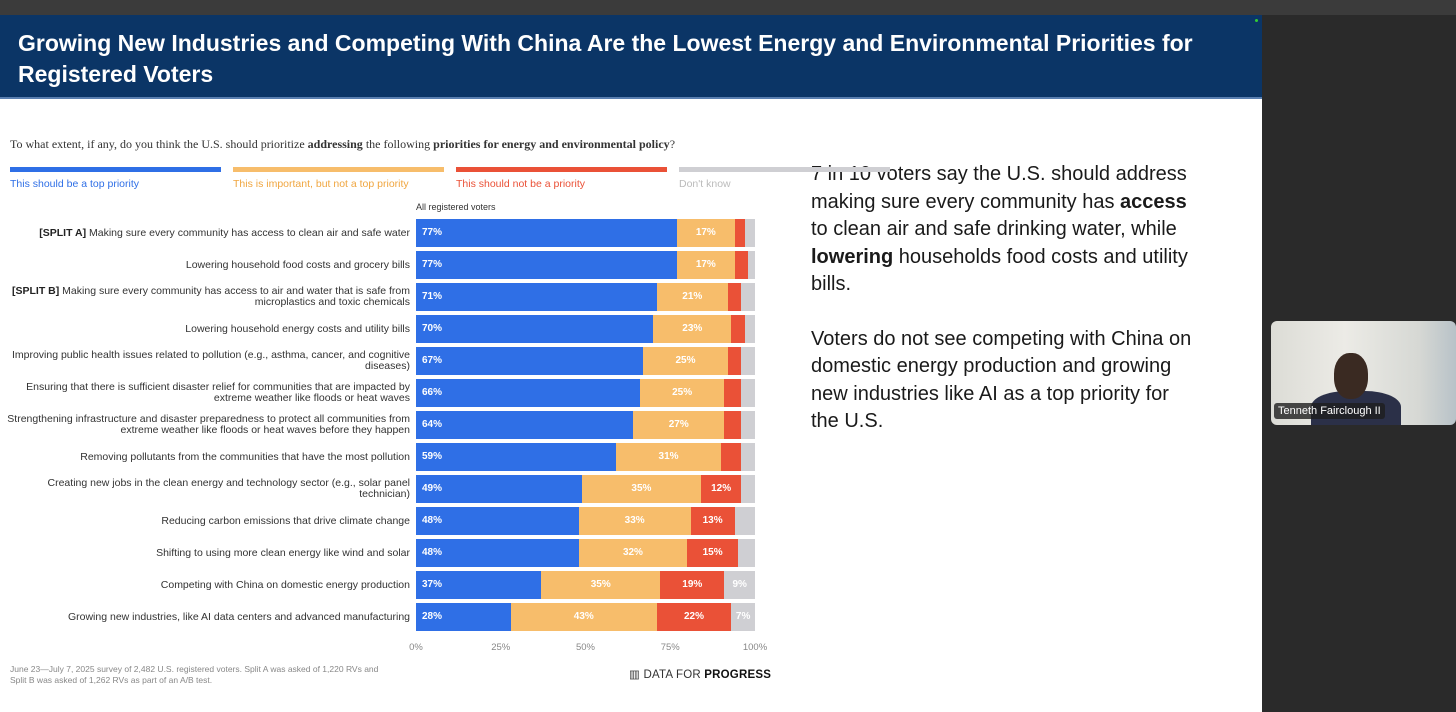 Image resolution: width=1456 pixels, height=712 pixels. What do you see at coordinates (335, 144) in the screenshot?
I see `question-bold: addressing` at bounding box center [335, 144].